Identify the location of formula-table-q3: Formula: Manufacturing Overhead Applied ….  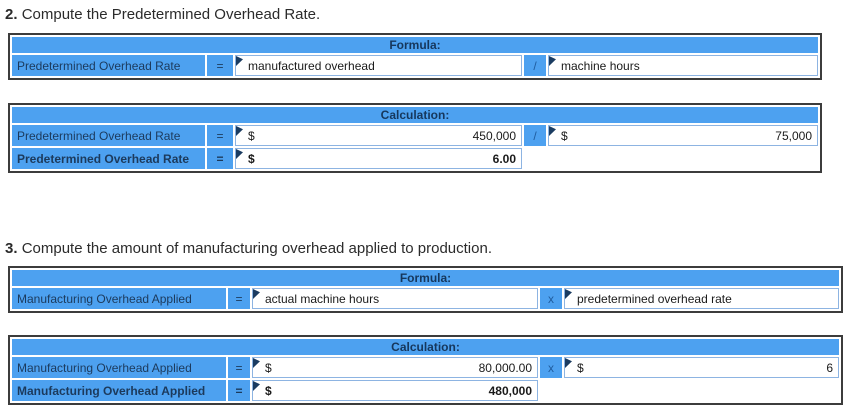
(425, 289).